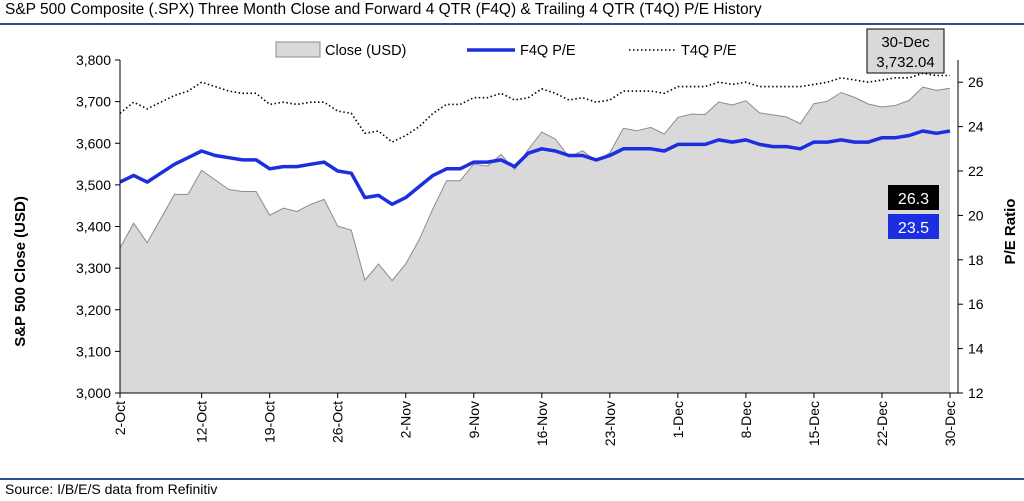  Describe the element at coordinates (338, 422) in the screenshot. I see `x-tick-label: 26-Oct` at that location.